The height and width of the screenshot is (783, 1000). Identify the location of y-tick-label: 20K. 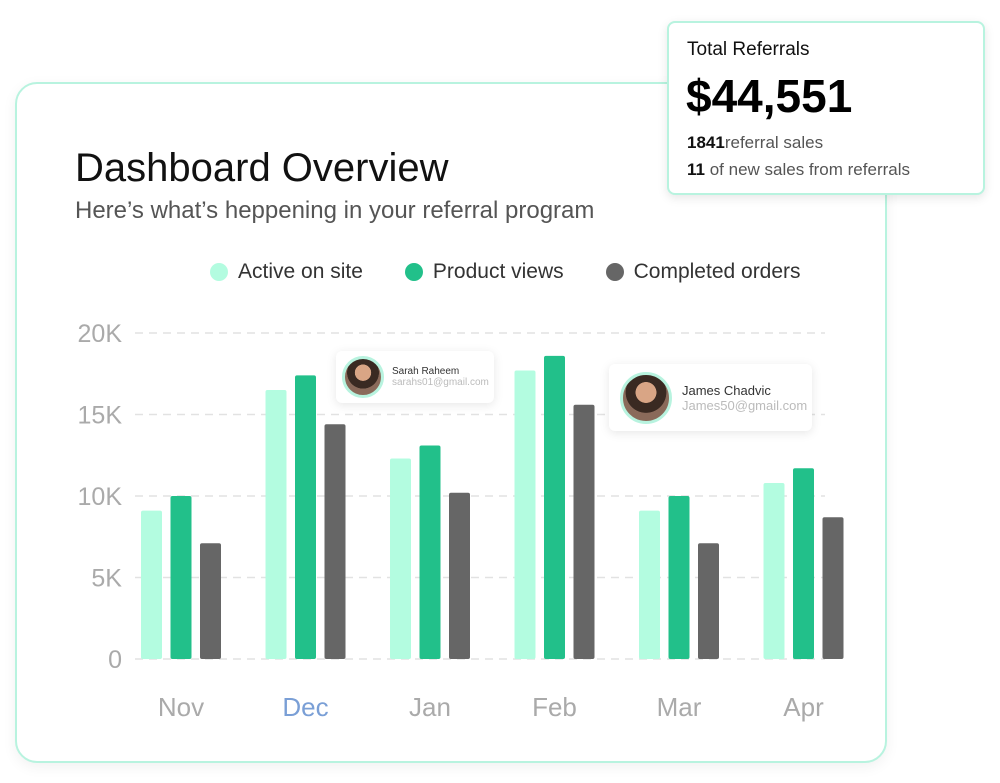
(100, 334).